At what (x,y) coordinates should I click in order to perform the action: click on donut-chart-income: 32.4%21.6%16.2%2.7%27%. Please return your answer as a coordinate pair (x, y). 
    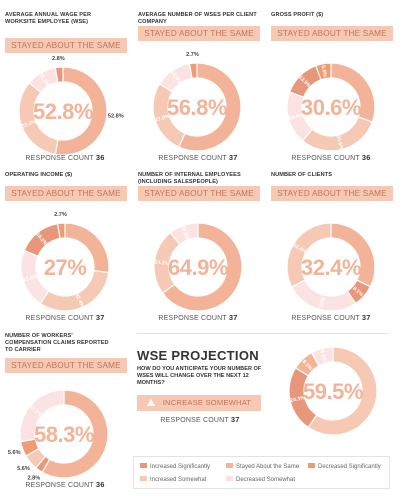
    Looking at the image, I should click on (65, 262).